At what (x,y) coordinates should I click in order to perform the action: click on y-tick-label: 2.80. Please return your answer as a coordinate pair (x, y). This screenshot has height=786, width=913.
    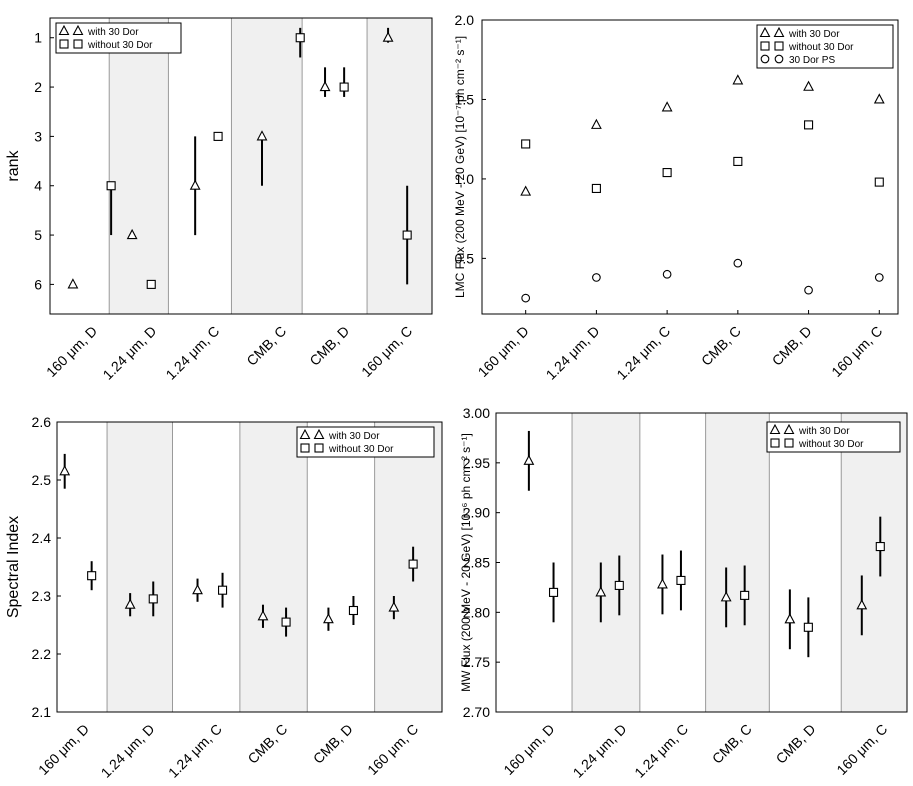
    Looking at the image, I should click on (476, 612).